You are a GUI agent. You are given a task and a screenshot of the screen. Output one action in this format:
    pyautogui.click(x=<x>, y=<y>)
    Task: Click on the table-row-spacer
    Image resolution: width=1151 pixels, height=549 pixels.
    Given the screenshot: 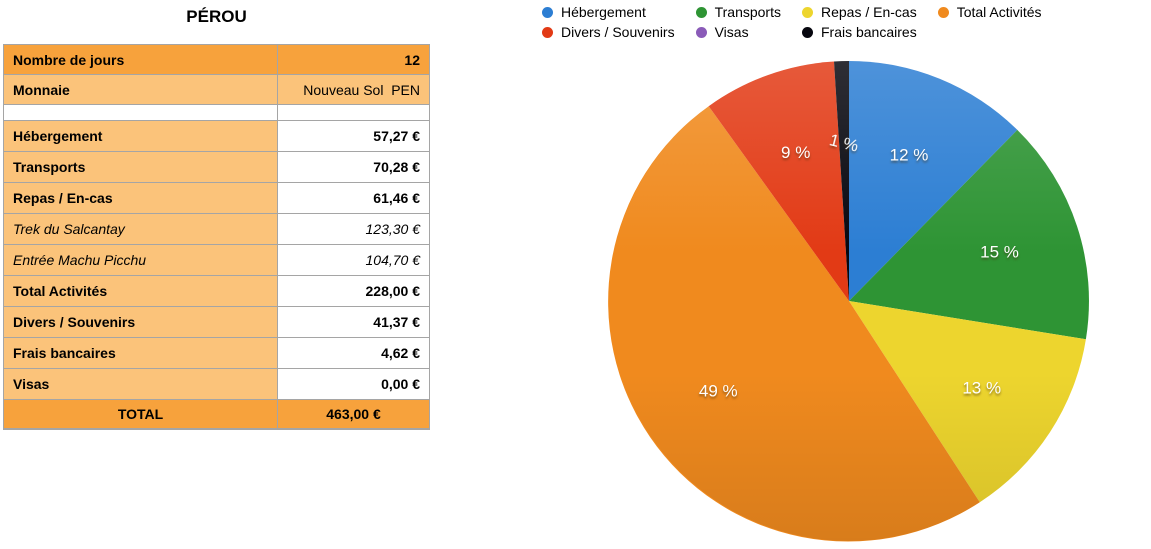 What is the action you would take?
    pyautogui.click(x=216, y=112)
    